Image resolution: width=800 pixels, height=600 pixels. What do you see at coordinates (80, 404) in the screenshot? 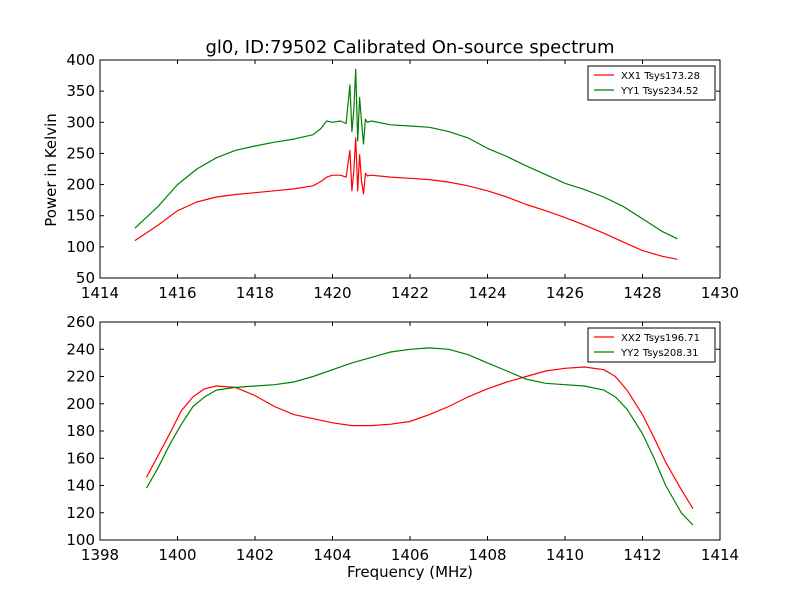
I see `bottom-y-tick-label: 200` at bounding box center [80, 404].